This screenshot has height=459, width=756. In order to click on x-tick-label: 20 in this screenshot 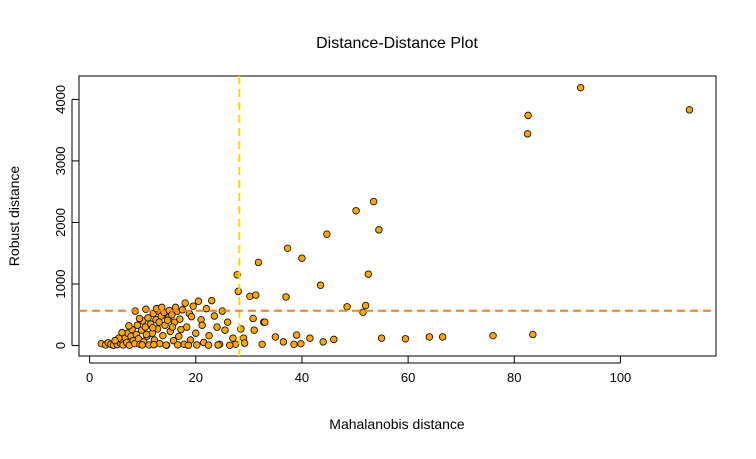, I will do `click(196, 377)`.